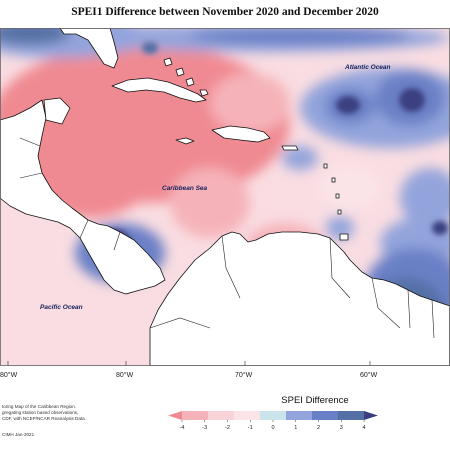 The image size is (450, 450). What do you see at coordinates (185, 141) in the screenshot?
I see `jamaica` at bounding box center [185, 141].